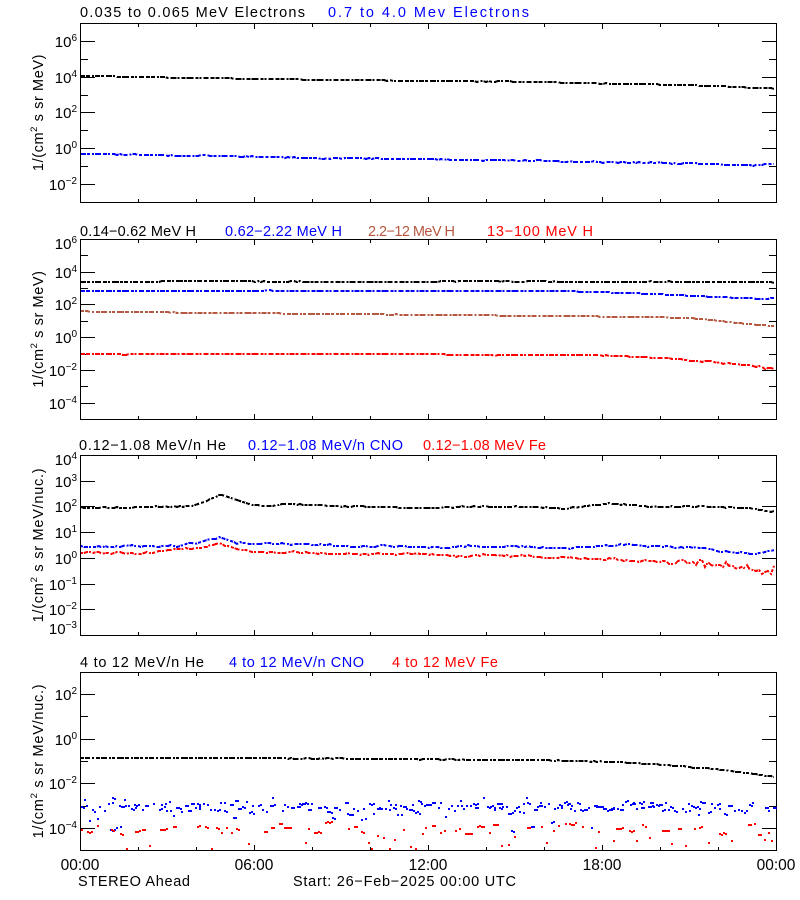  What do you see at coordinates (296, 663) in the screenshot?
I see `svg-text: 4 to 12 MeV/n CNO` at bounding box center [296, 663].